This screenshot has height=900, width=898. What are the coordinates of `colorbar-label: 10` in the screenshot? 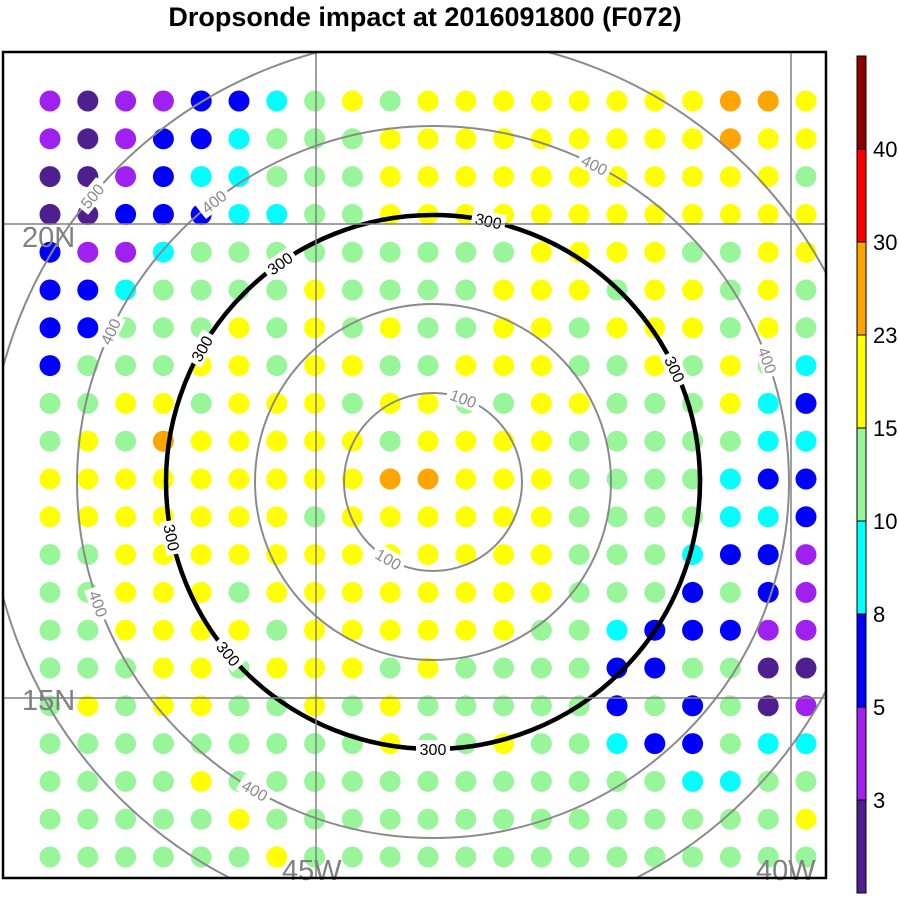 It's located at (885, 521).